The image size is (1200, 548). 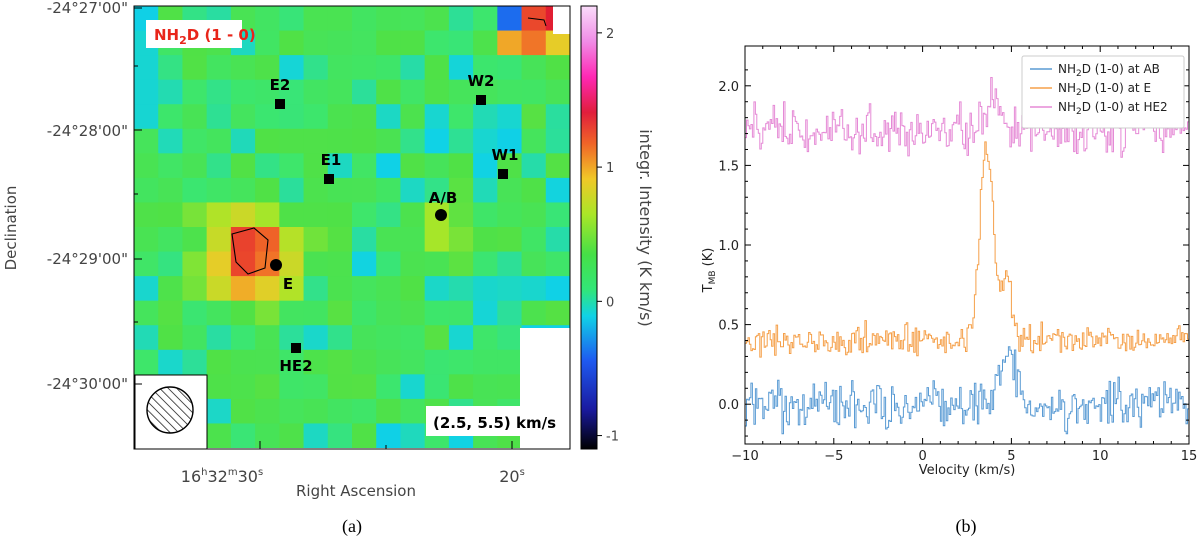 What do you see at coordinates (1189, 456) in the screenshot?
I see `spectra-x-tick-label: 15` at bounding box center [1189, 456].